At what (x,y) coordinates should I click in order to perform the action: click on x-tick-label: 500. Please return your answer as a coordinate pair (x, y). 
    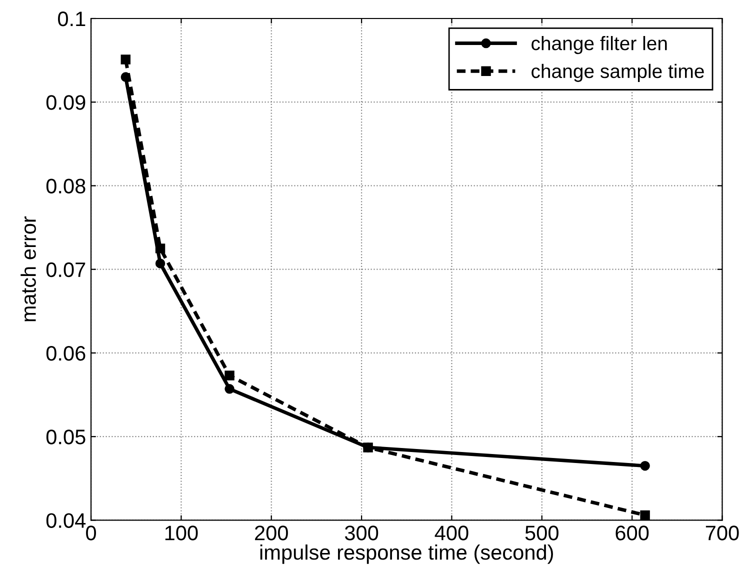
    Looking at the image, I should click on (541, 533).